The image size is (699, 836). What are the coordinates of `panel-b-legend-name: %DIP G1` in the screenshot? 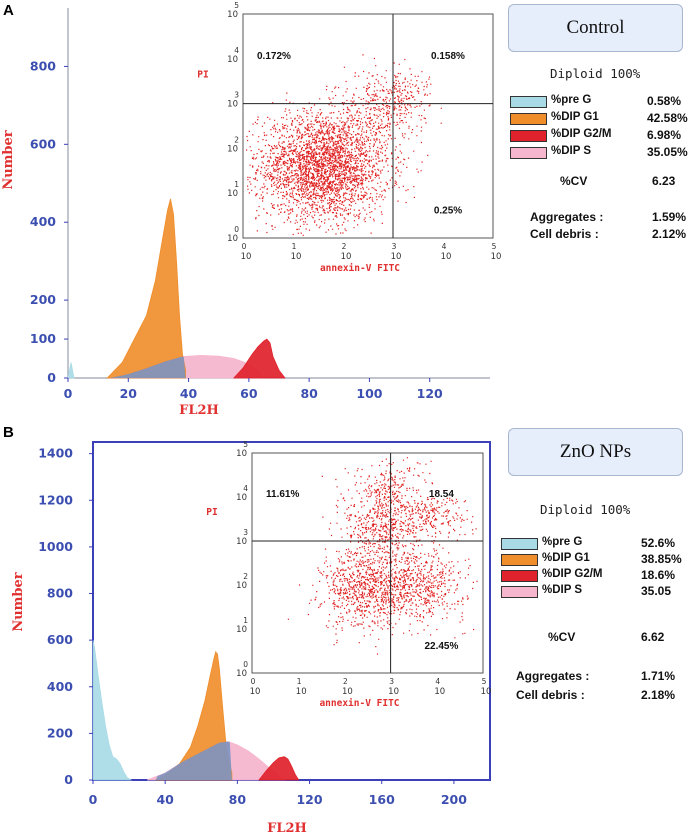 It's located at (566, 558).